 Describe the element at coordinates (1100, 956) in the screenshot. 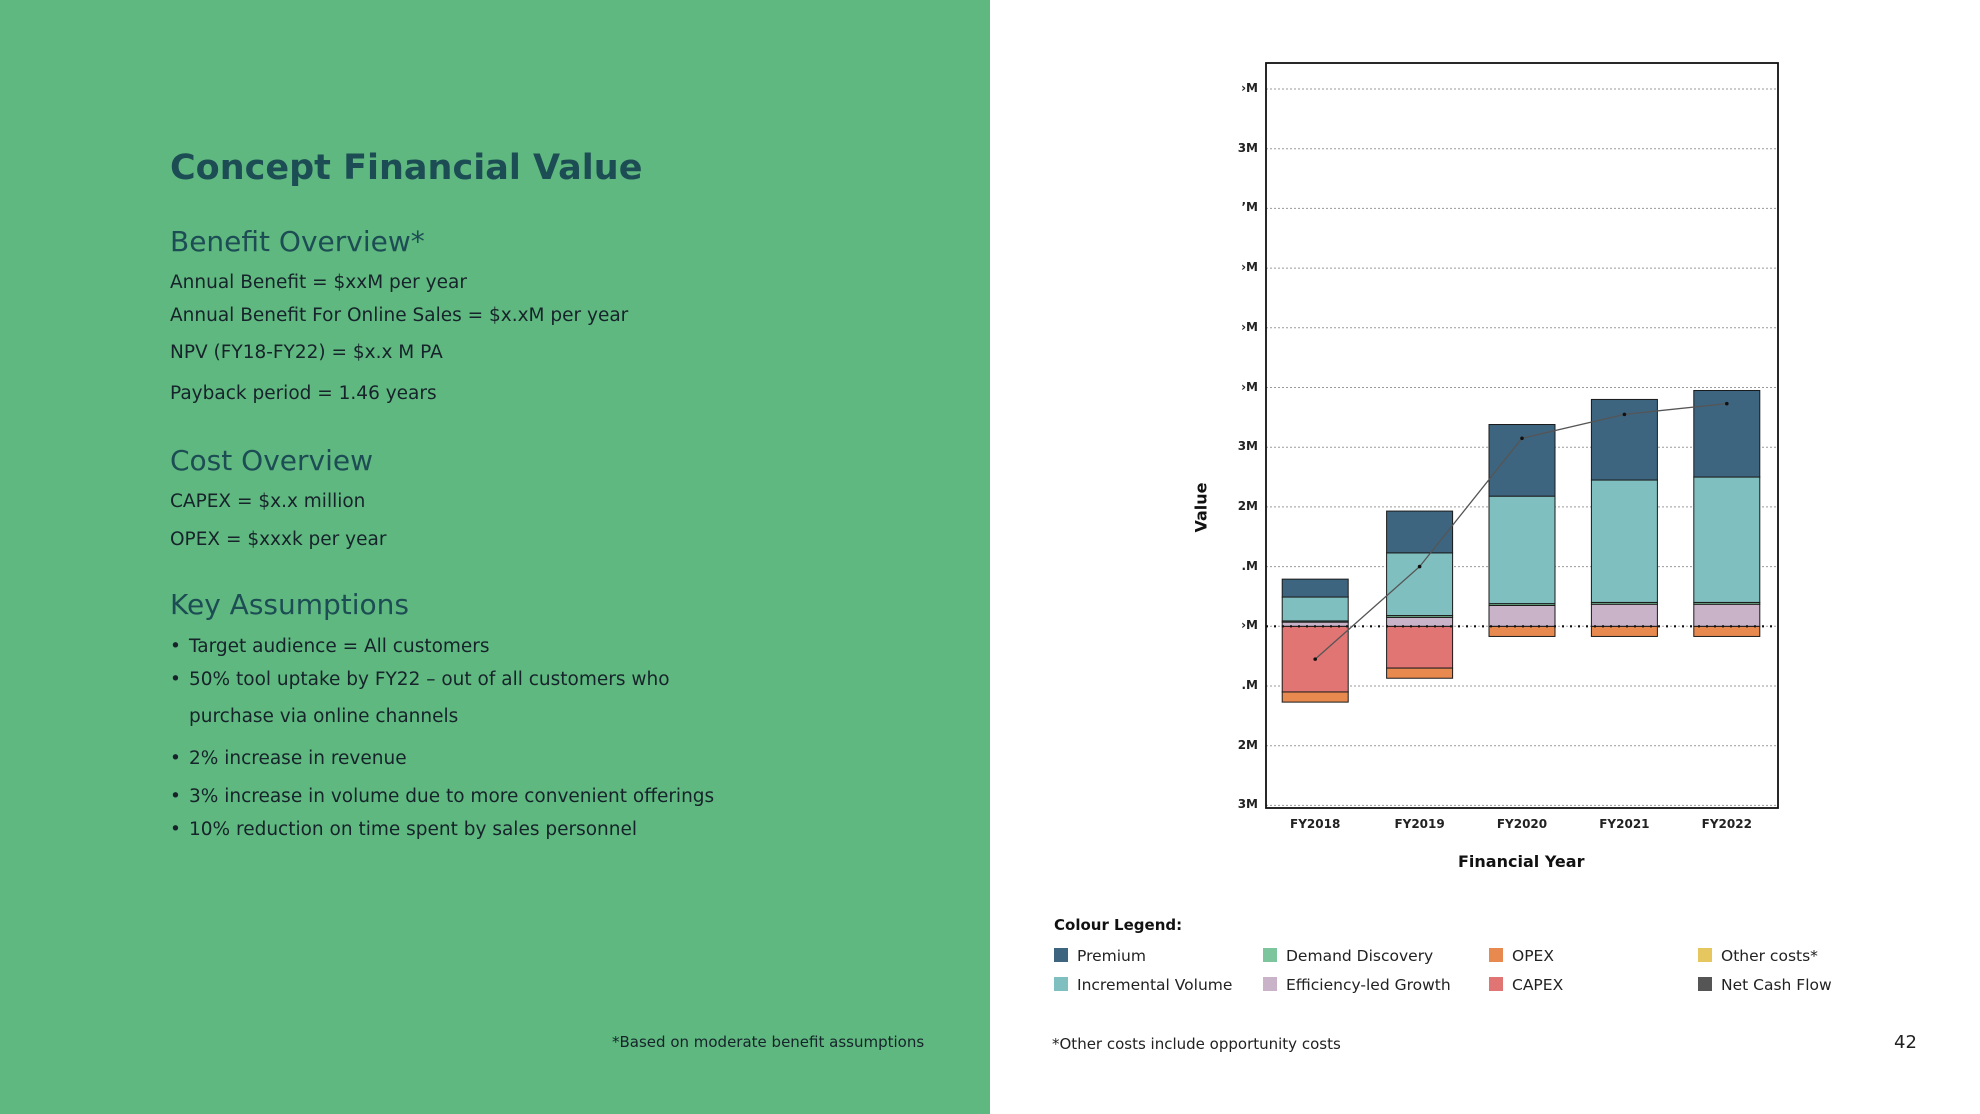

I see `legend-item-premium: Premium` at that location.